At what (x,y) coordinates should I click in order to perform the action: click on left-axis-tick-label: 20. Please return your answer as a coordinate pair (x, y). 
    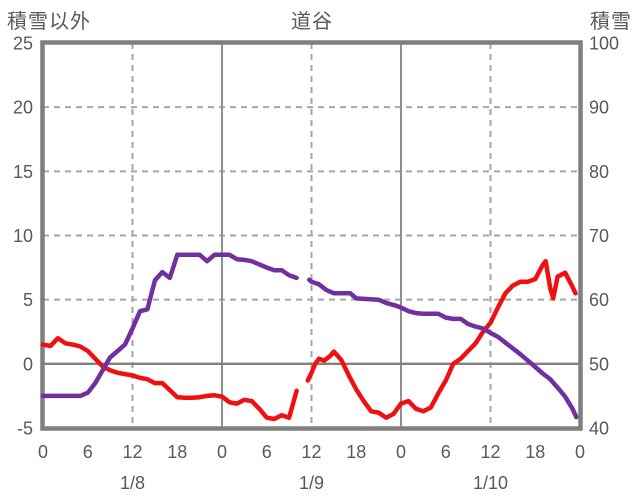
    Looking at the image, I should click on (23, 108).